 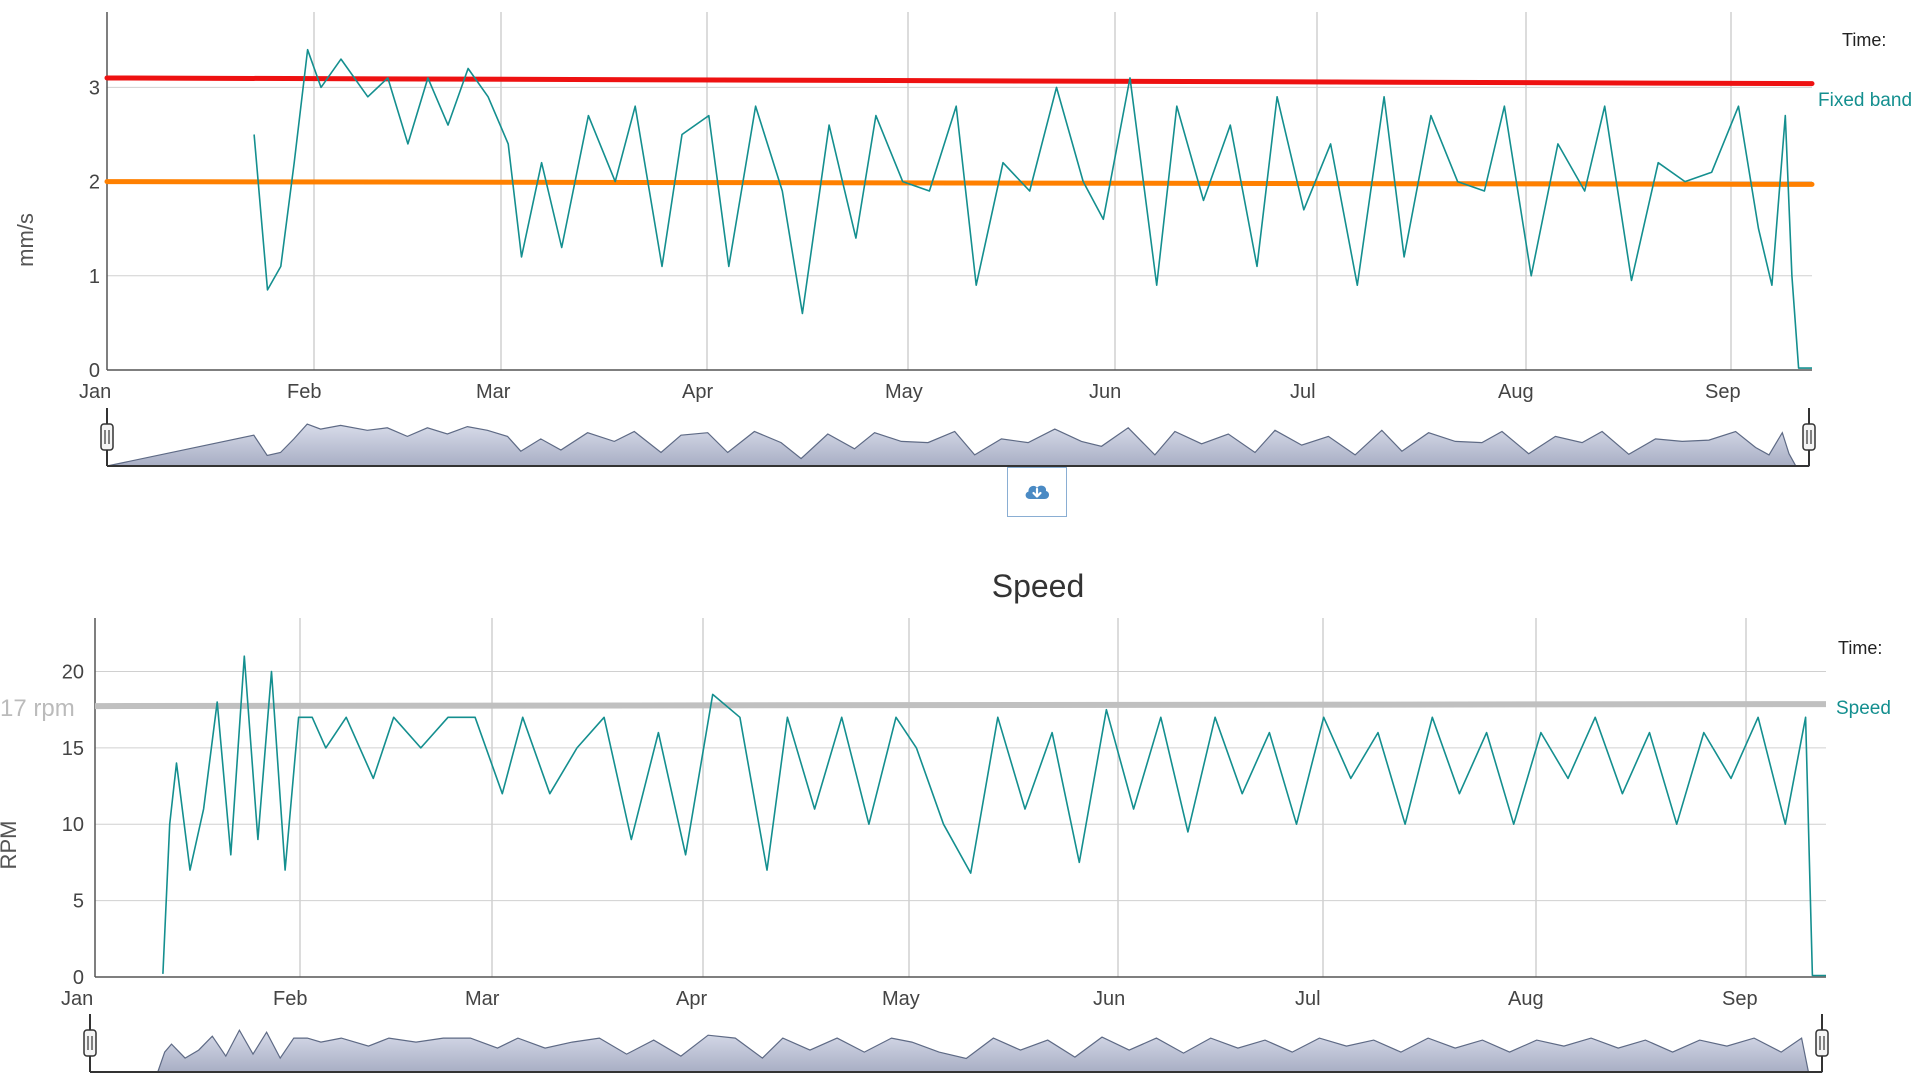 I want to click on download-button, so click(x=1037, y=492).